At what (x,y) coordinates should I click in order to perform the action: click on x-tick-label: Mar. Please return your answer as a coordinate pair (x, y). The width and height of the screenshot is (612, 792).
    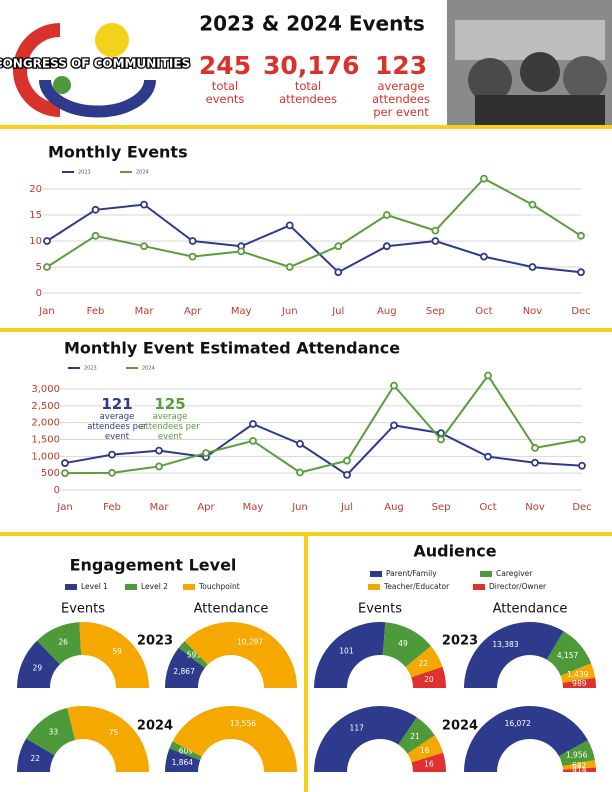
    Looking at the image, I should click on (145, 311).